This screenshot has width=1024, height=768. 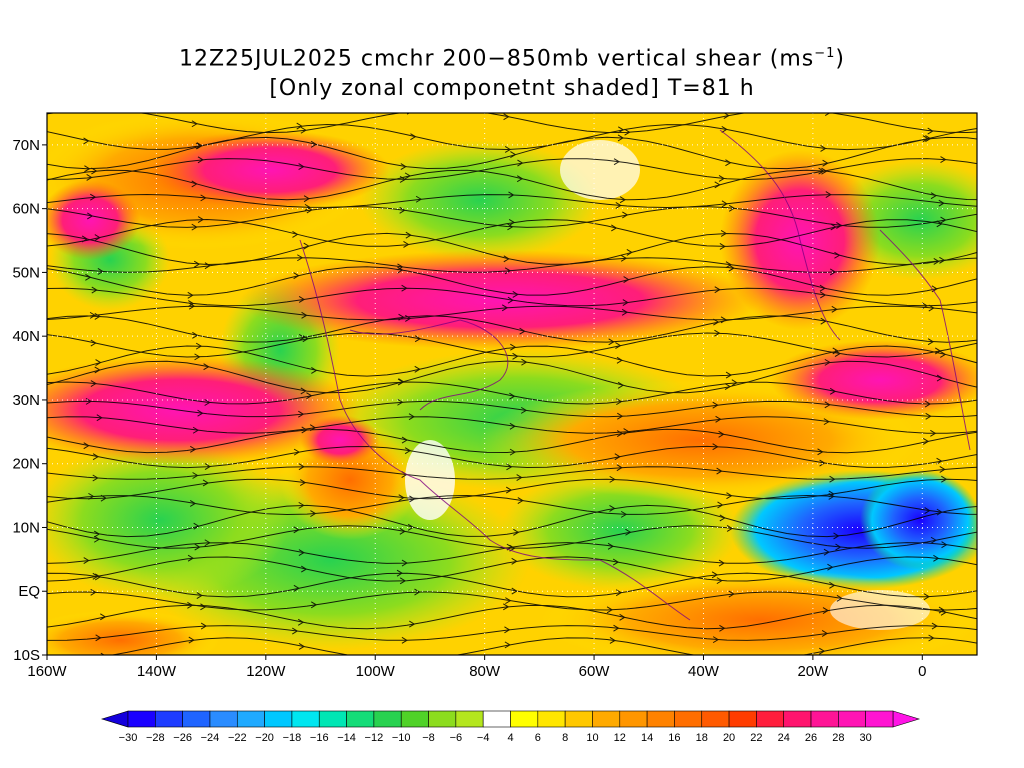 I want to click on lat-label: 30N, so click(x=26, y=400).